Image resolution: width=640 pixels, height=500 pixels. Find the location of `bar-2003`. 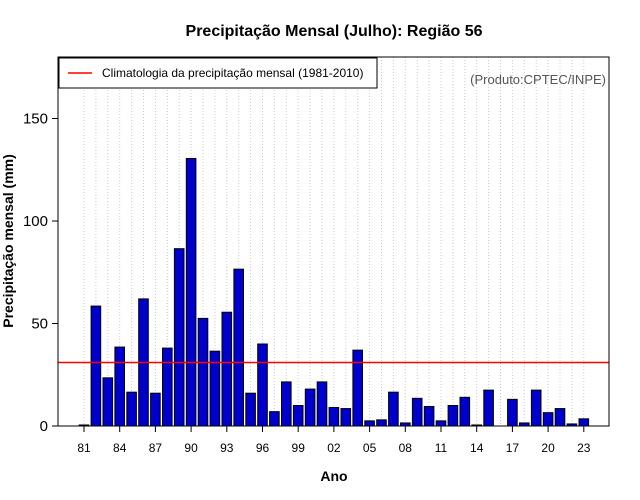

bar-2003 is located at coordinates (346, 417).